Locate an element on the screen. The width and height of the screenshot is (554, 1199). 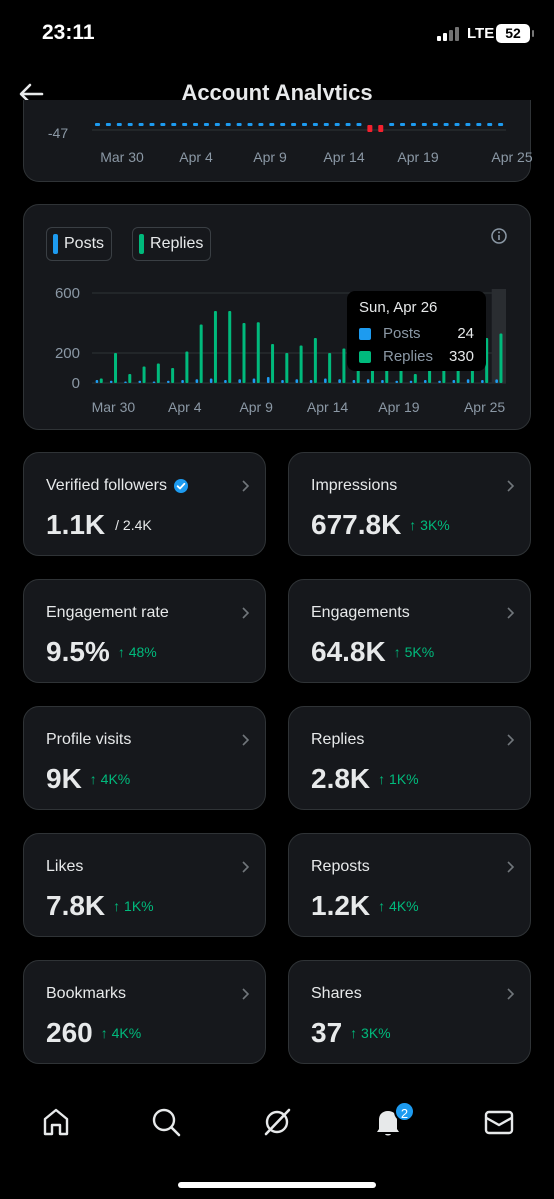
top-chart-bars is located at coordinates (299, 127).